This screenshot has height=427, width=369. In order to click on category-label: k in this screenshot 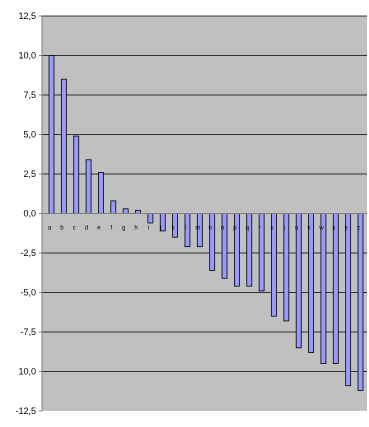, I will do `click(174, 229)`.